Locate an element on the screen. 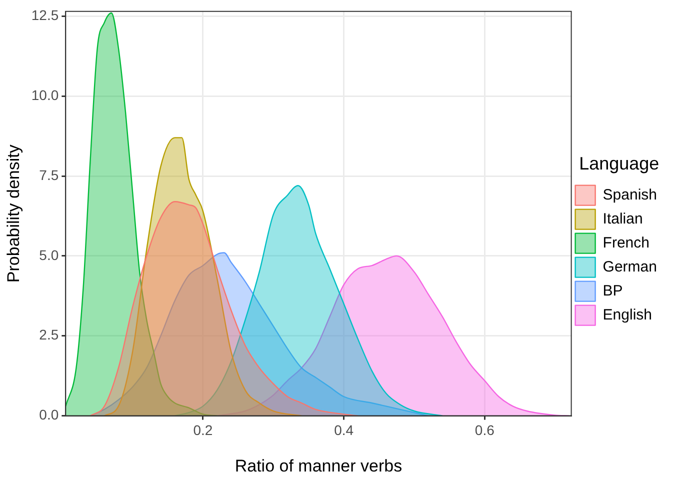 This screenshot has width=673, height=481. legend-label: French is located at coordinates (626, 243).